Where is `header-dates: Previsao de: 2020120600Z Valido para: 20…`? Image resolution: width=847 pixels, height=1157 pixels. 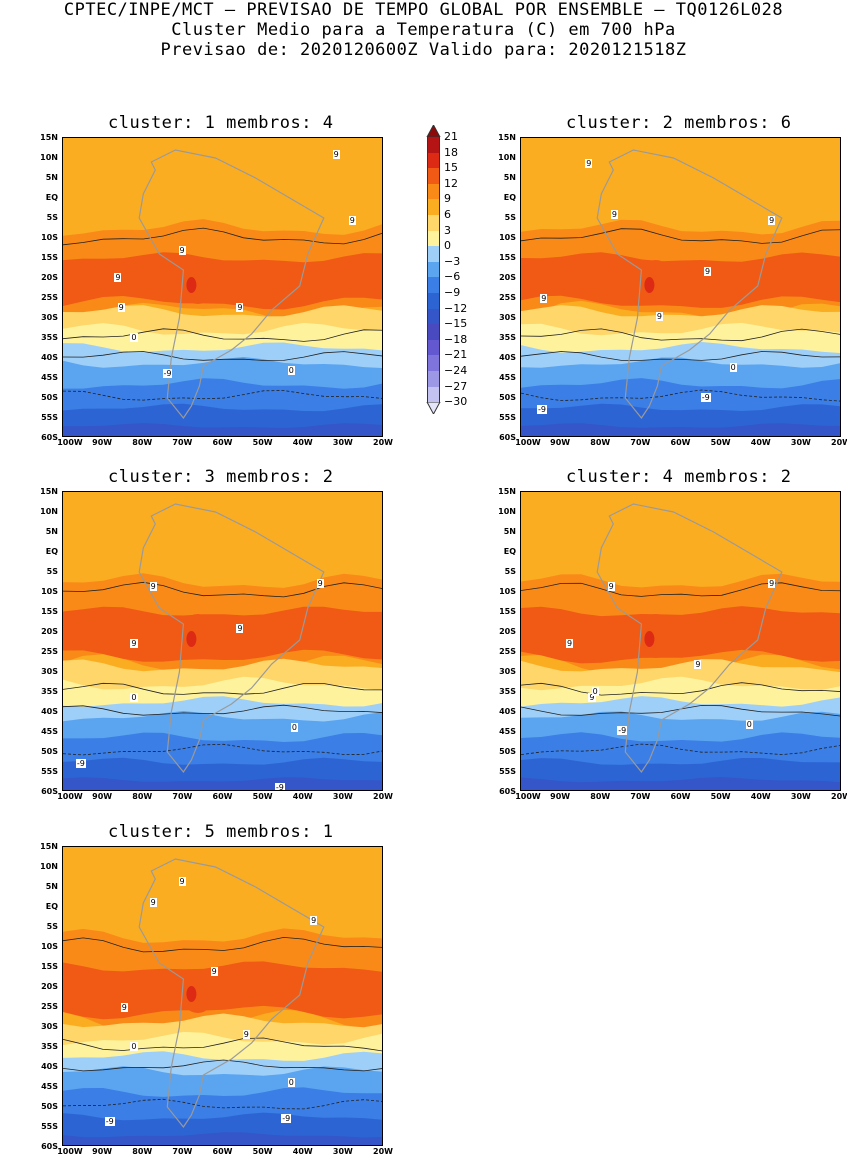 header-dates: Previsao de: 2020120600Z Valido para: 20… is located at coordinates (423, 50).